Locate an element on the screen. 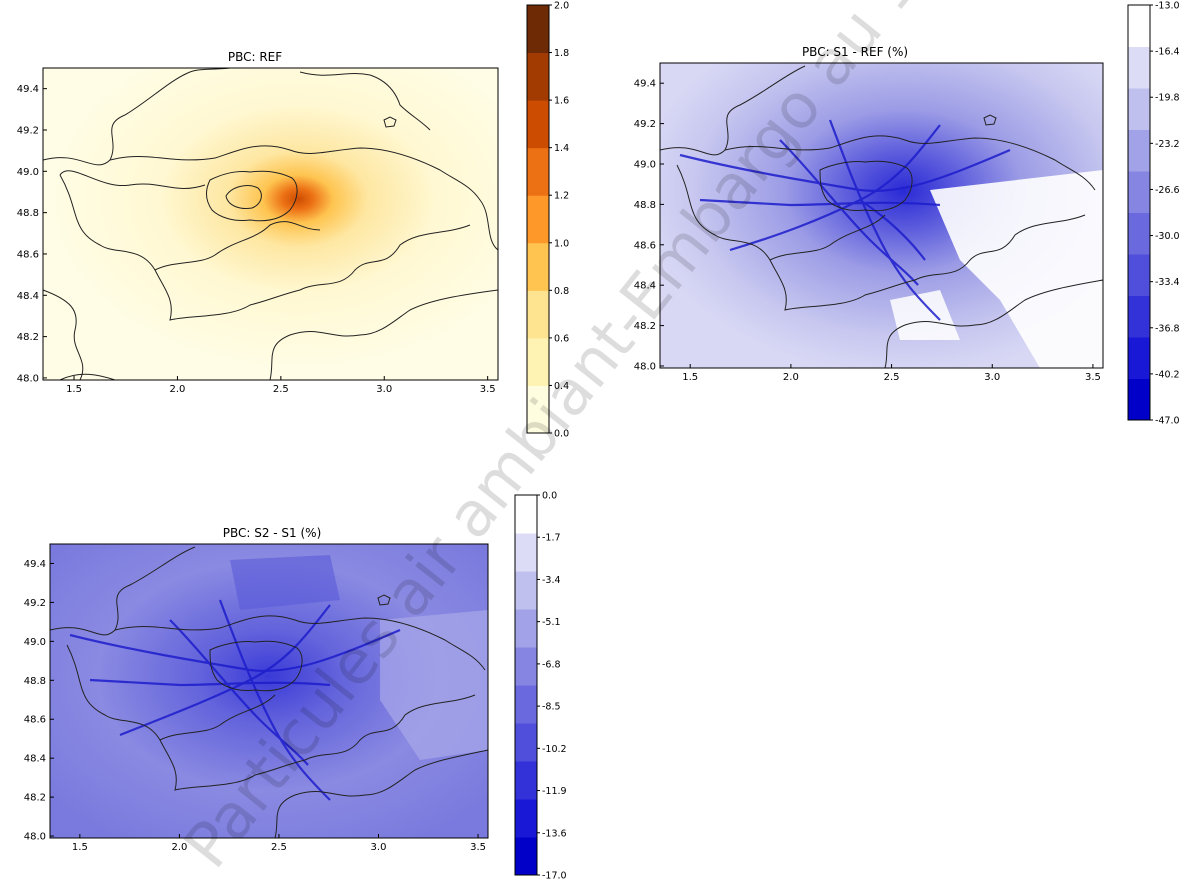  panel-ref-boundaries is located at coordinates (270, 224).